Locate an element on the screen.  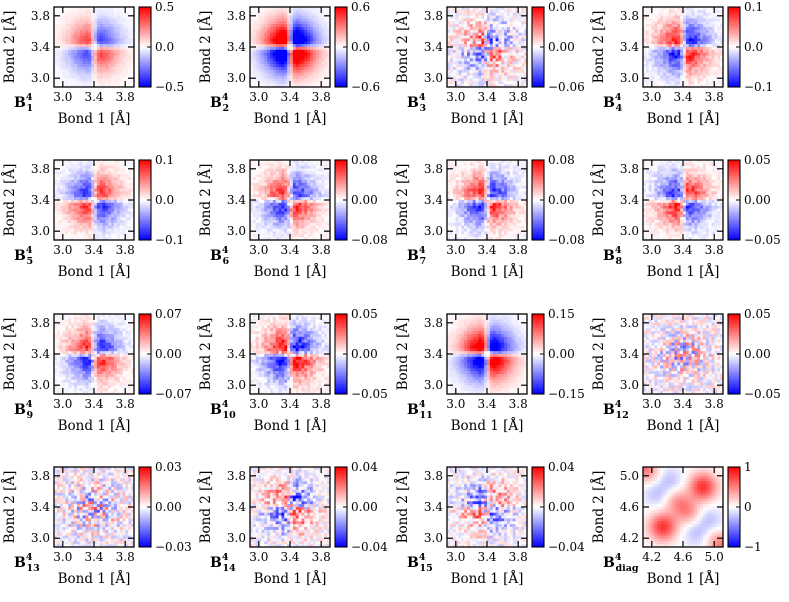
y-tick-label: 3.8 is located at coordinates (433, 16).